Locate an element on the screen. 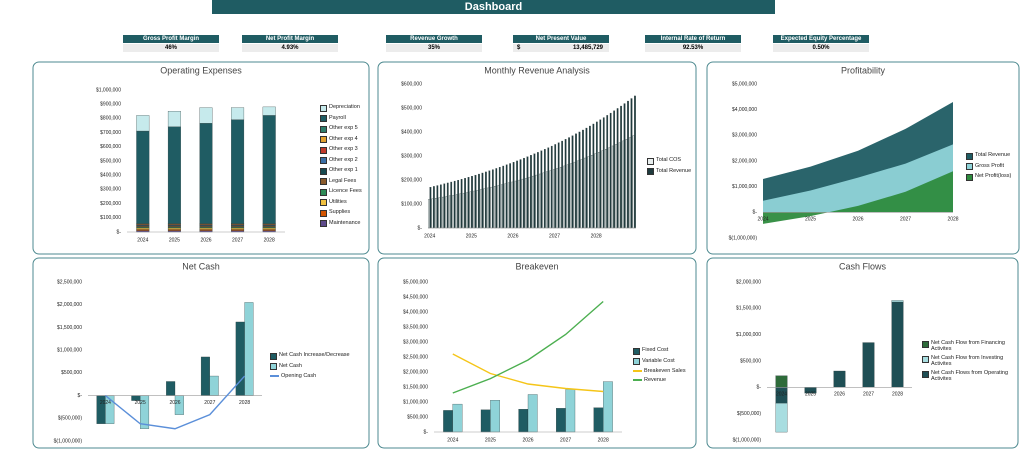 Image resolution: width=1024 pixels, height=449 pixels. kpi-card: Gross Profit Margin 46% is located at coordinates (171, 43).